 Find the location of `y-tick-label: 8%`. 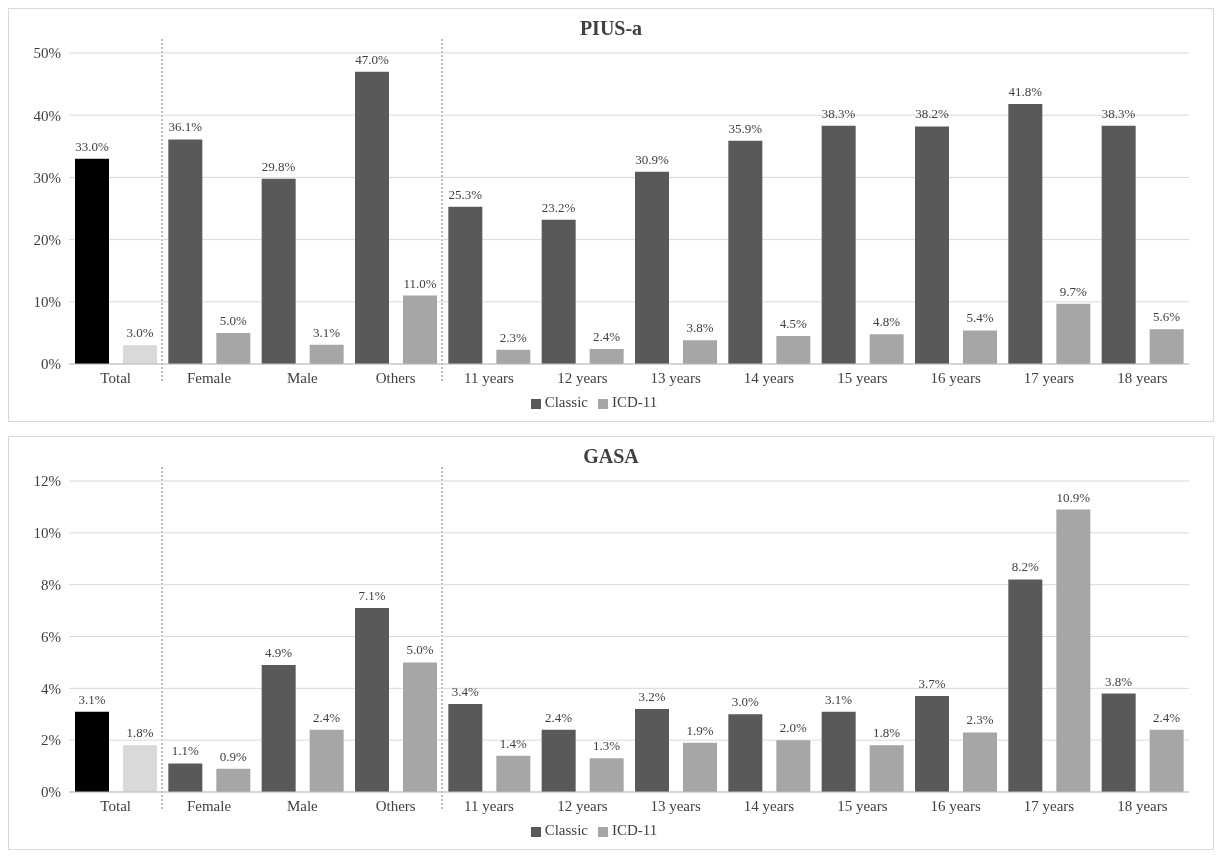

y-tick-label: 8% is located at coordinates (51, 584).